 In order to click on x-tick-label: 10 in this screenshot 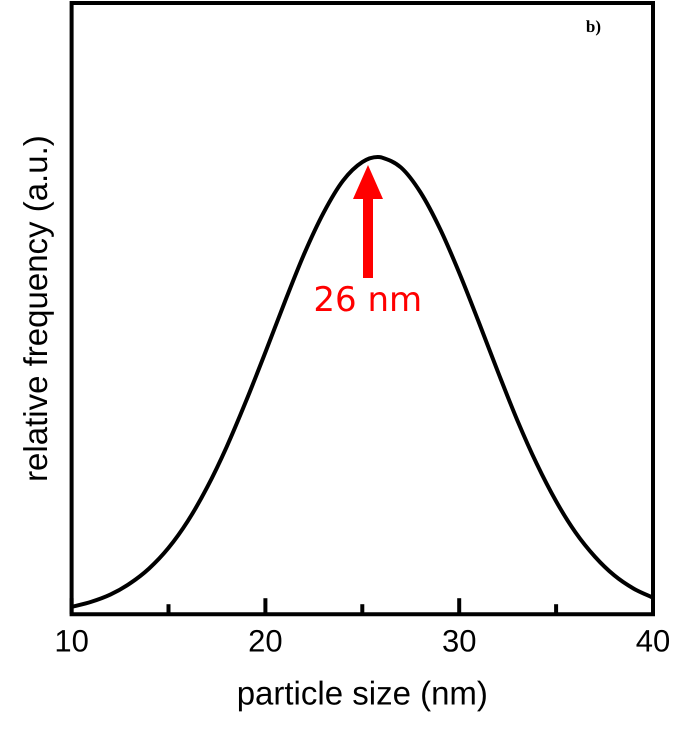, I will do `click(71, 640)`.